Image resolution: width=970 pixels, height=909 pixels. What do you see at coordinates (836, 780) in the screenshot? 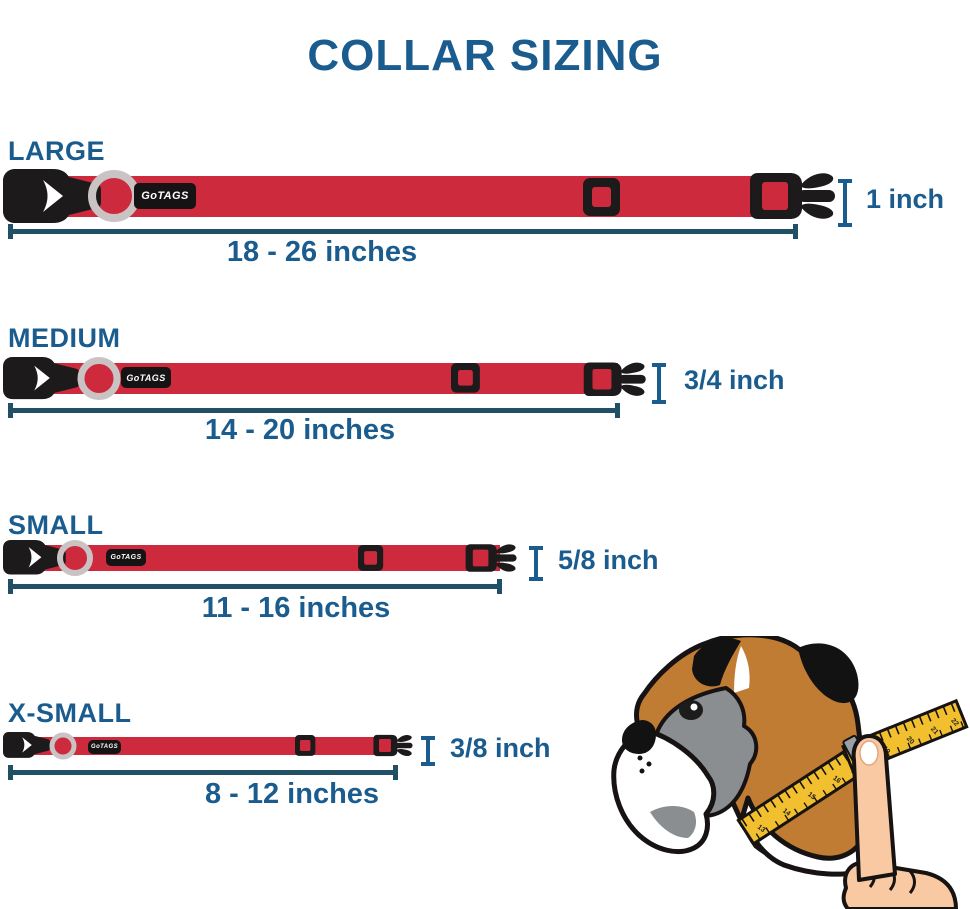
I see `tape-number: 16` at bounding box center [836, 780].